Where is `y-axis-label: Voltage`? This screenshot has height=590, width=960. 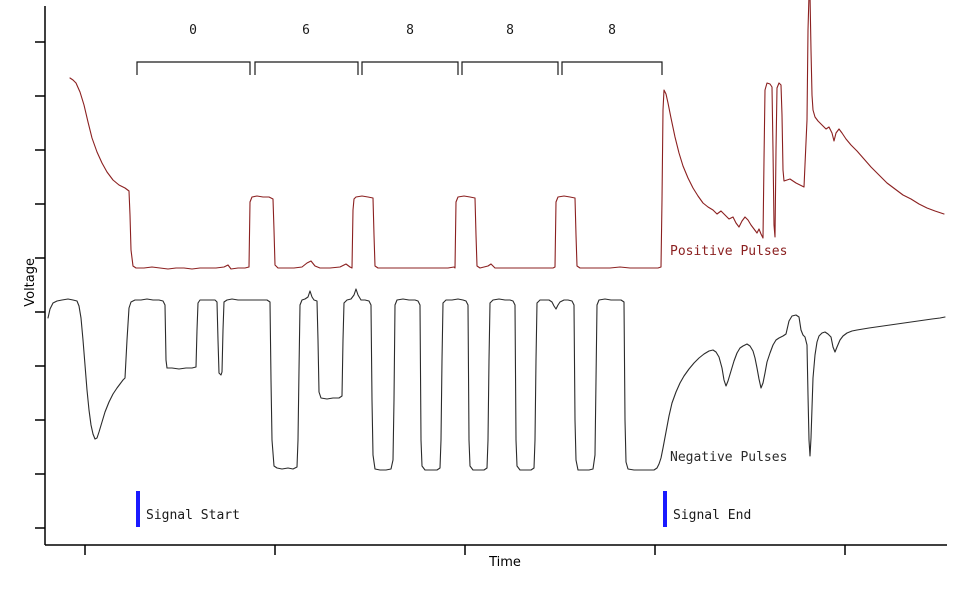
y-axis-label: Voltage is located at coordinates (30, 282).